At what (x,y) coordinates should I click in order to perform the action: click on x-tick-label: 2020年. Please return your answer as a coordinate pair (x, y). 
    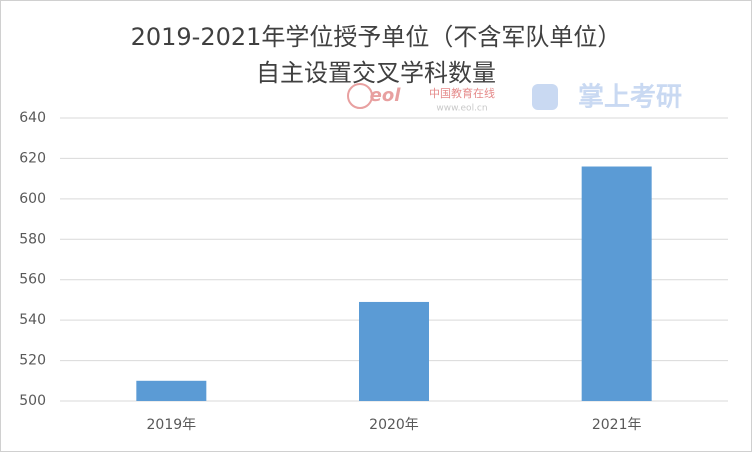
    Looking at the image, I should click on (394, 425).